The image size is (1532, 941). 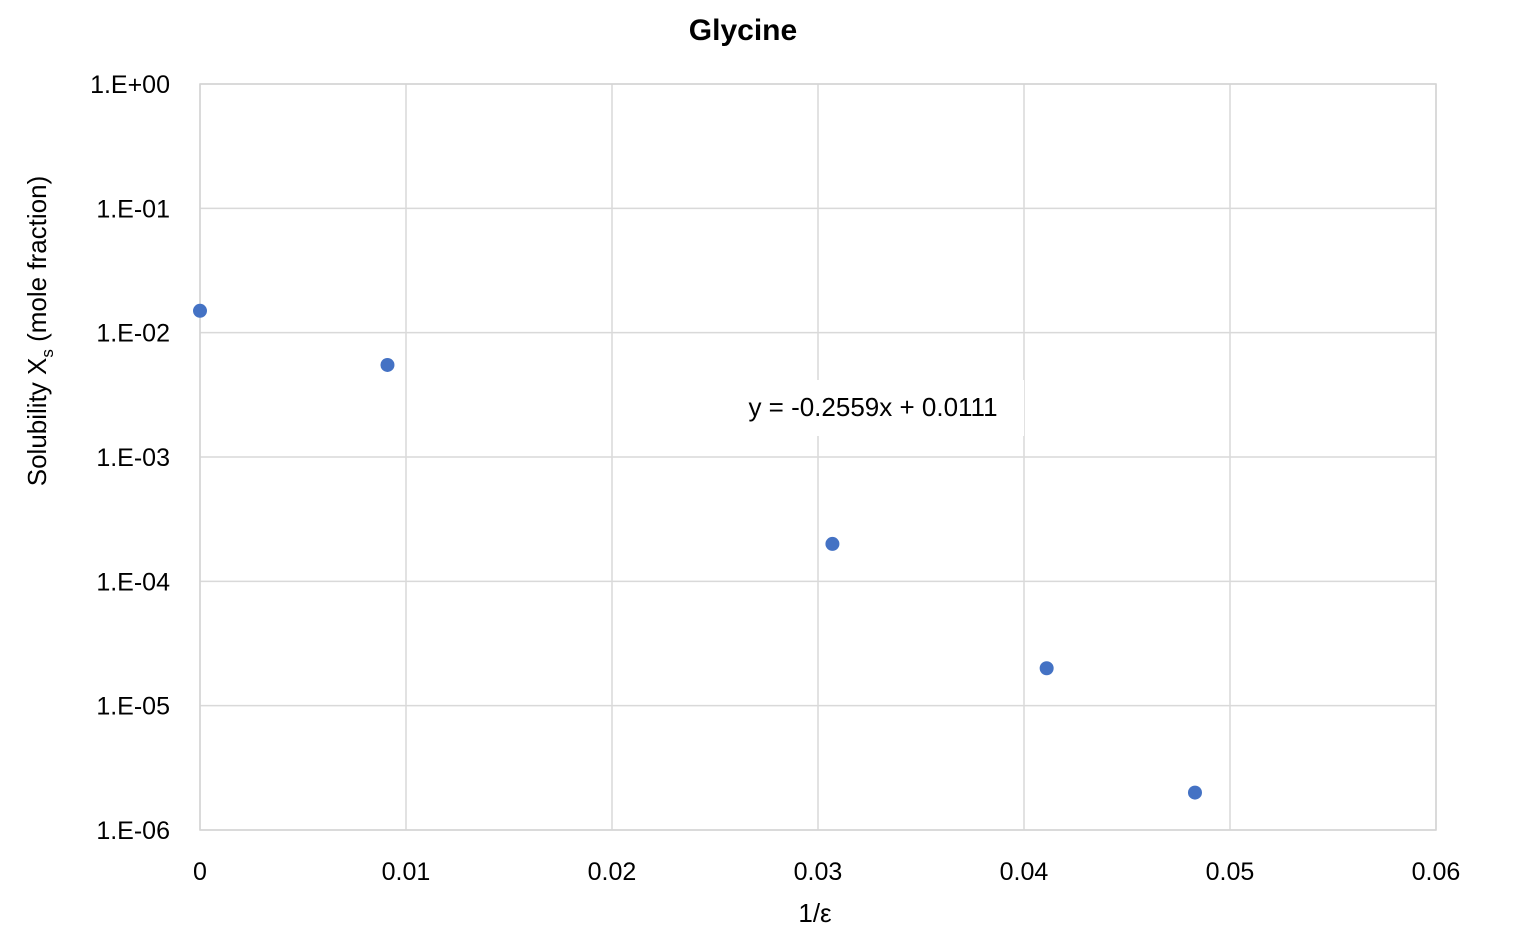 I want to click on chart-title: Glycine, so click(x=743, y=30).